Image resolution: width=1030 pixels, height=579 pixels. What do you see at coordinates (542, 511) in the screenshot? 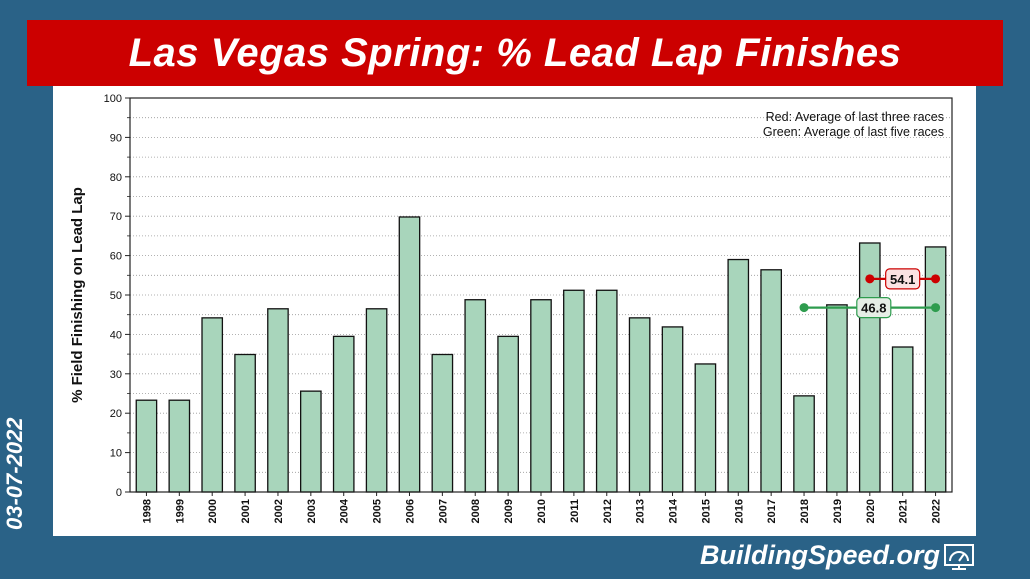
I see `x-tick-label: 2010` at bounding box center [542, 511].